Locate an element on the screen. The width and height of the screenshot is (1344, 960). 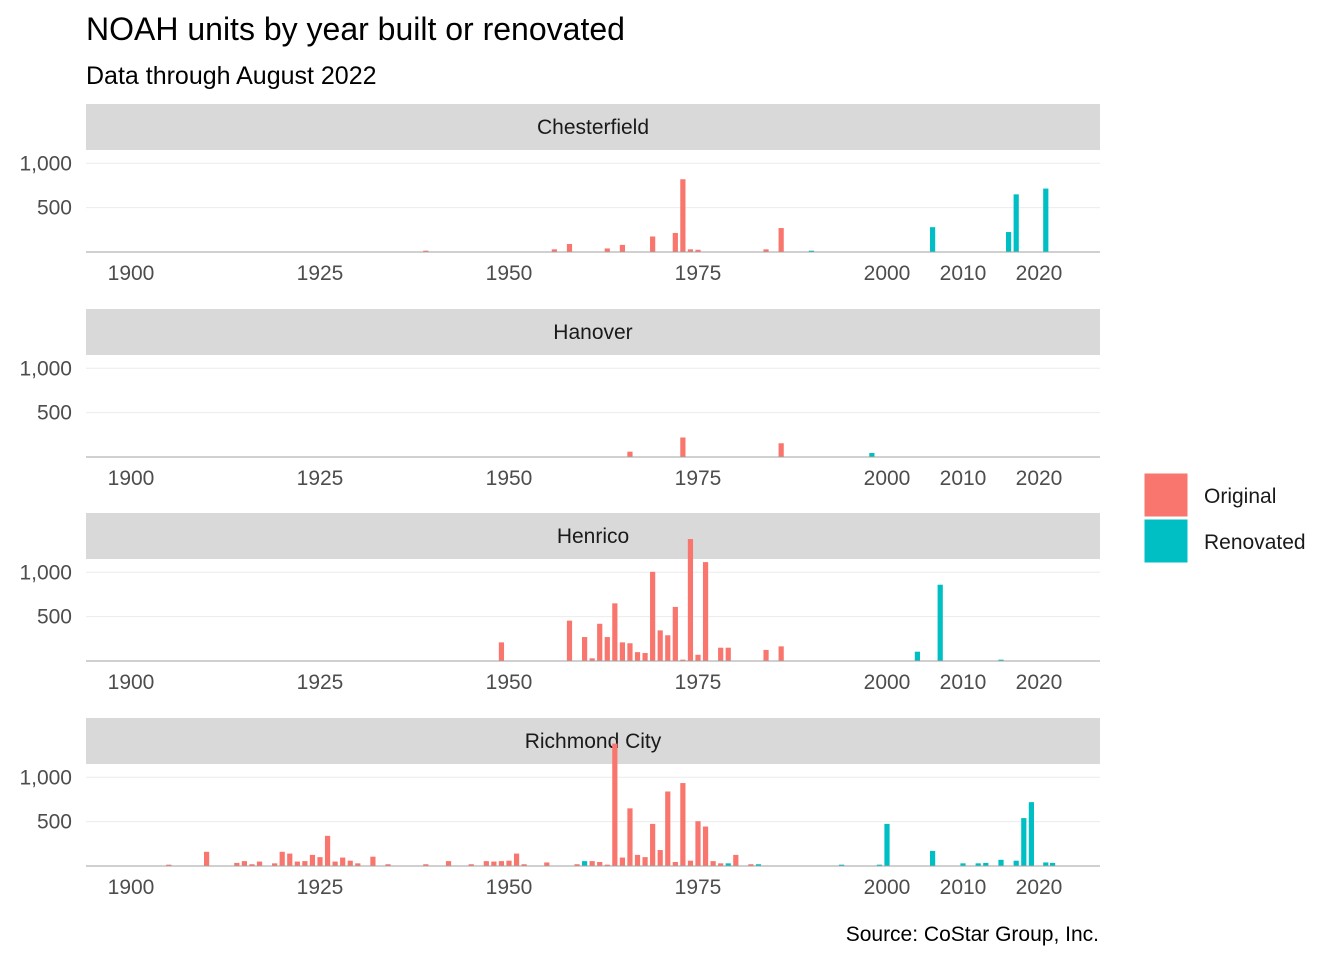
facet-strip-label: Chesterfield is located at coordinates (593, 127).